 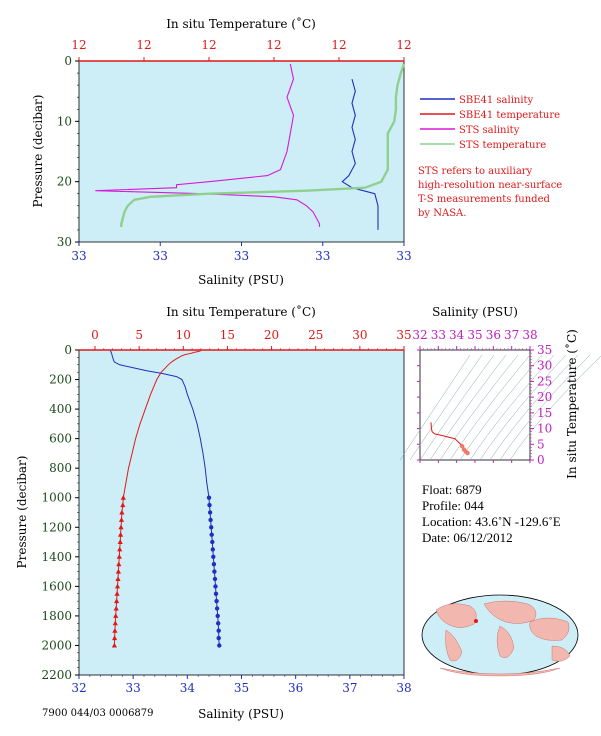 What do you see at coordinates (271, 335) in the screenshot?
I see `main-temp-tick-label: 20` at bounding box center [271, 335].